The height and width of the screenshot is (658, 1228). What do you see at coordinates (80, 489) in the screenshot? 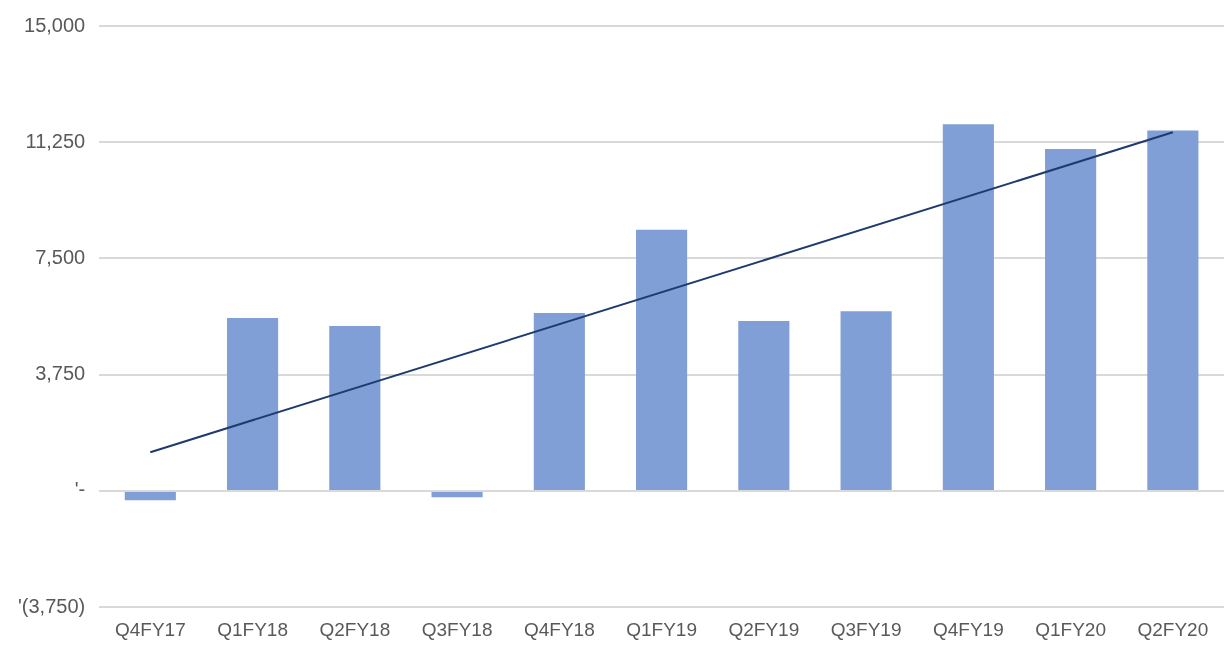
I see `y-tick-label: '-` at bounding box center [80, 489].